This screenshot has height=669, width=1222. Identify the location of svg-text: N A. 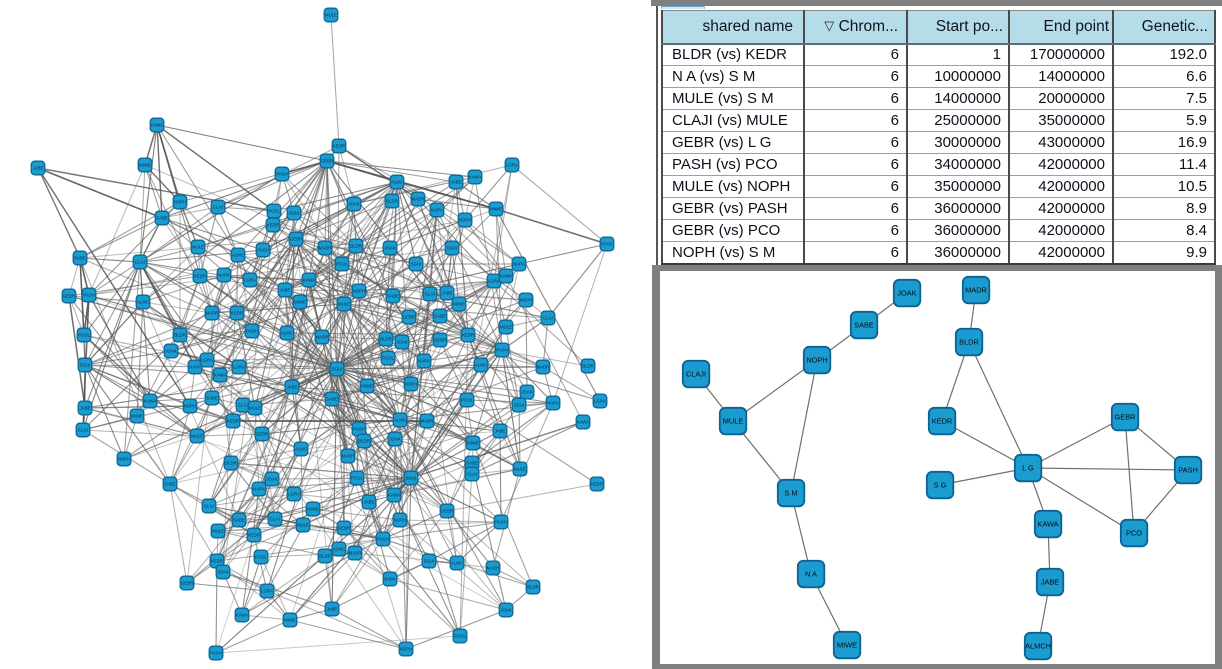
(811, 574).